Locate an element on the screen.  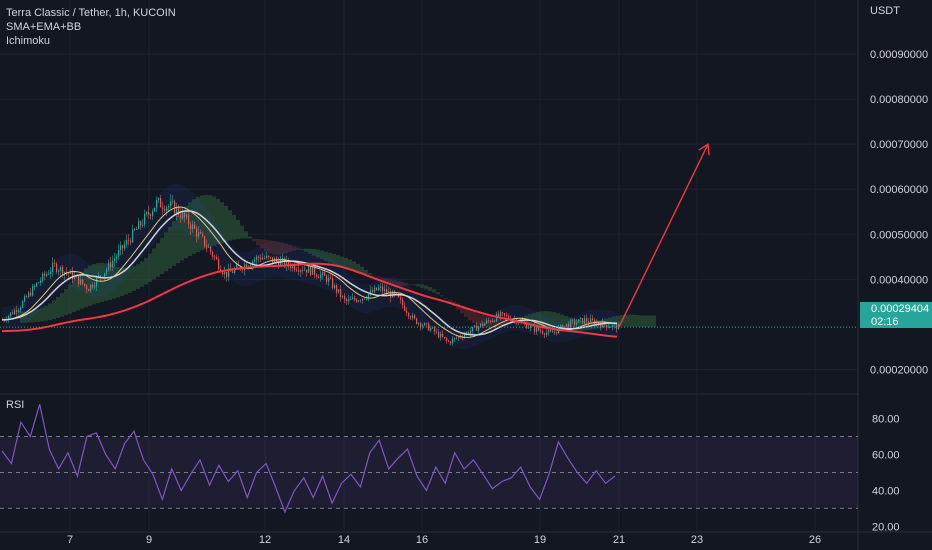
rsi-tick-label: 20.00 is located at coordinates (886, 527).